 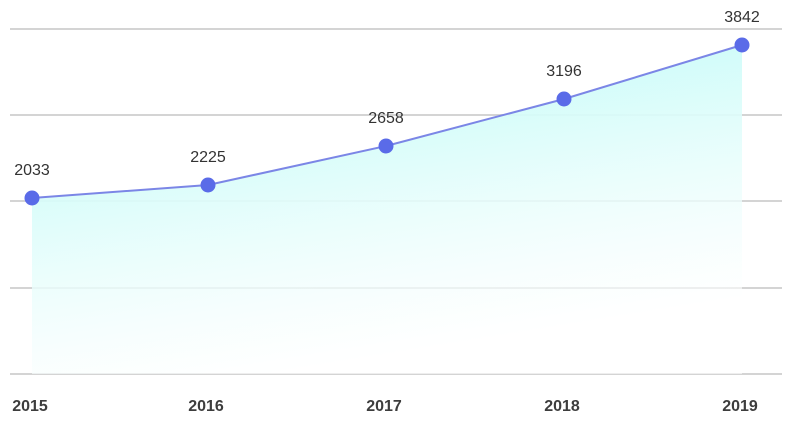 I want to click on data-point-2018, so click(x=564, y=99).